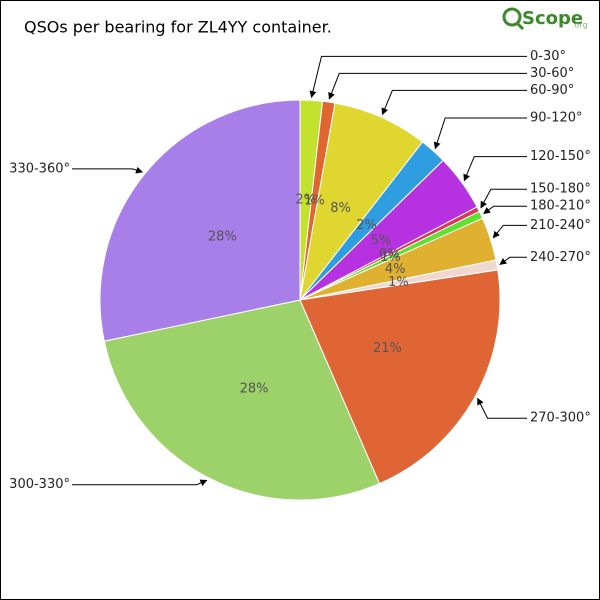  What do you see at coordinates (560, 257) in the screenshot?
I see `category-label: 240-270°` at bounding box center [560, 257].